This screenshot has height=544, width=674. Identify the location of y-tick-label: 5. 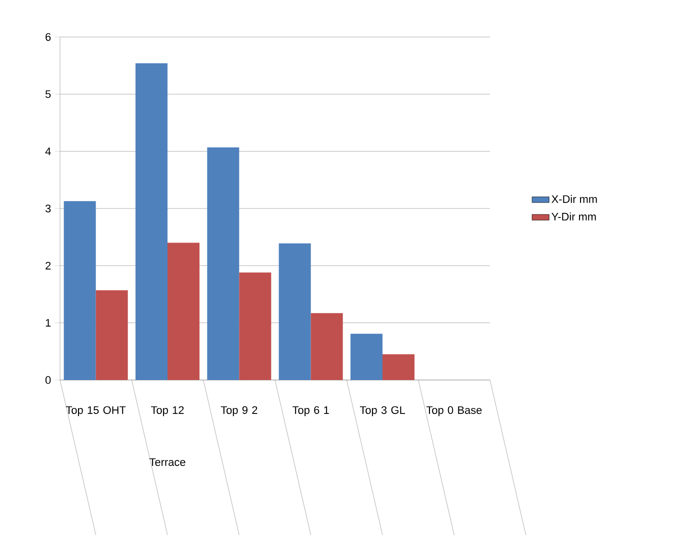
(48, 94).